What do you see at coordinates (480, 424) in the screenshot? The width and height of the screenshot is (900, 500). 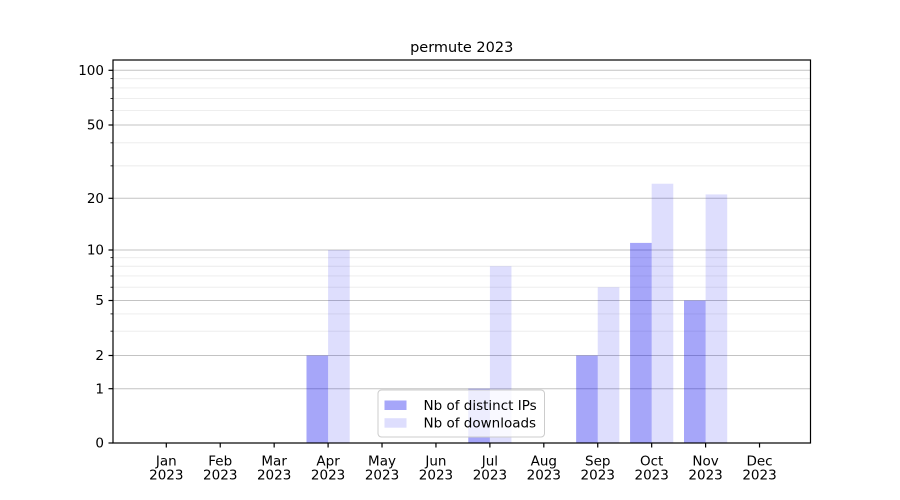 I see `legend-label-downloads: Nb of downloads` at bounding box center [480, 424].